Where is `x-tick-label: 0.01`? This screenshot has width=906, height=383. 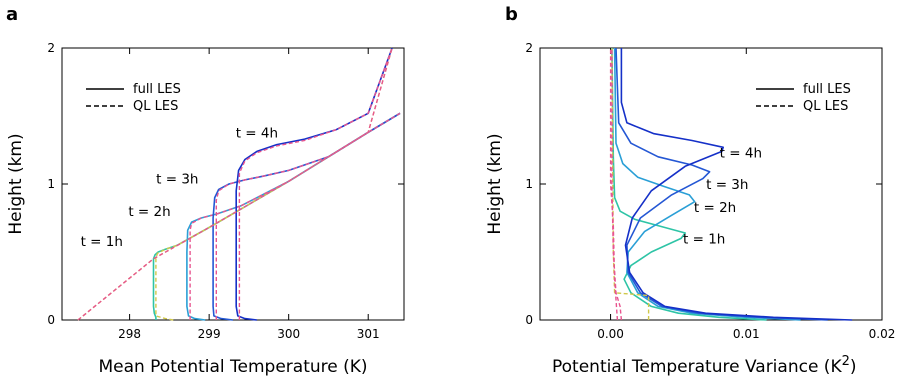 x-tick-label: 0.01 is located at coordinates (746, 334).